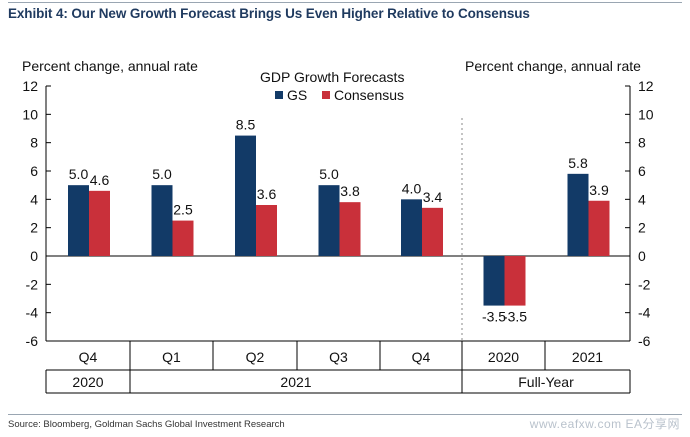  Describe the element at coordinates (34, 199) in the screenshot. I see `y-tick-label-left: 4` at that location.